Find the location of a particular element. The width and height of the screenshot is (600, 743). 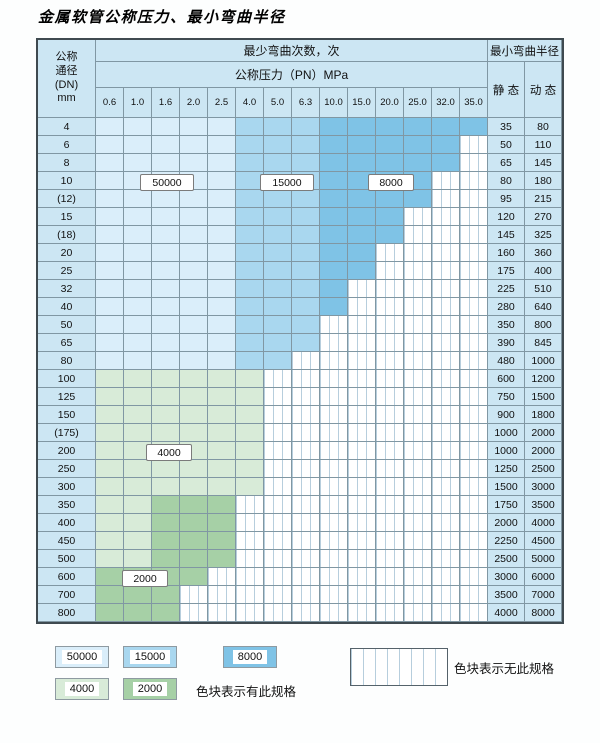

dn-header: 公称 通径 (DN) mm is located at coordinates (67, 79).